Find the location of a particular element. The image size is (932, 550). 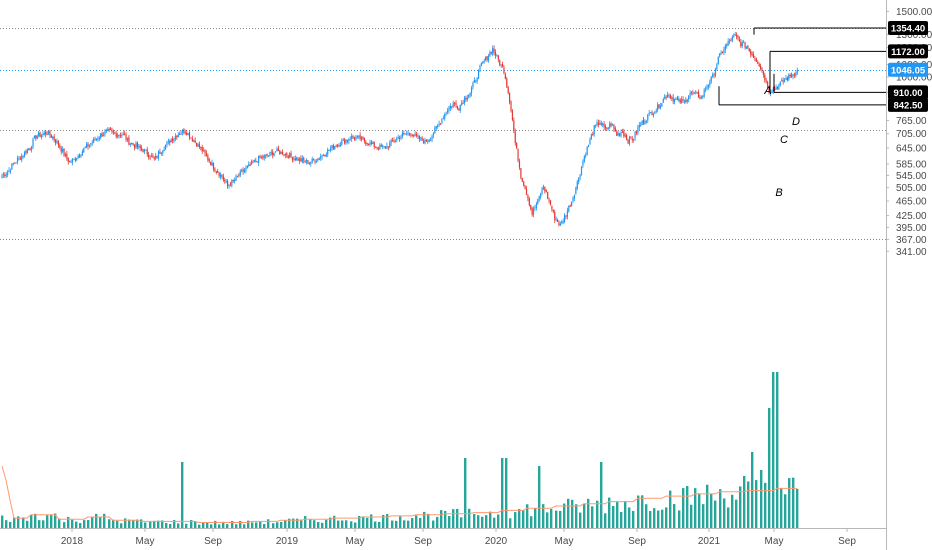

time-axis: 2018 May Sep 2019 May Sep 2020 May Sep 2021 May Sep is located at coordinates (458, 537).